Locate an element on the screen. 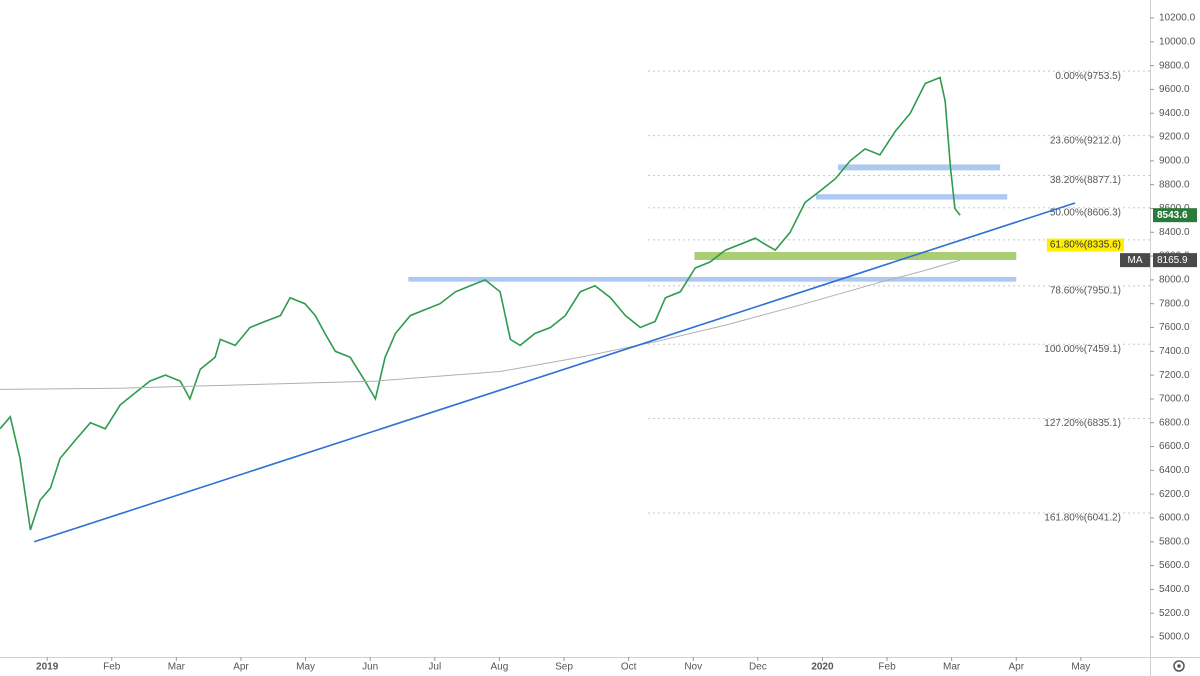  last-price-tag is located at coordinates (1175, 215).